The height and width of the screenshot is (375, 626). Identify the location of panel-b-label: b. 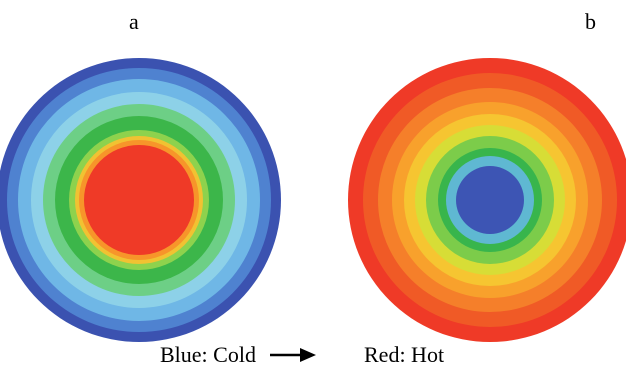
(590, 21).